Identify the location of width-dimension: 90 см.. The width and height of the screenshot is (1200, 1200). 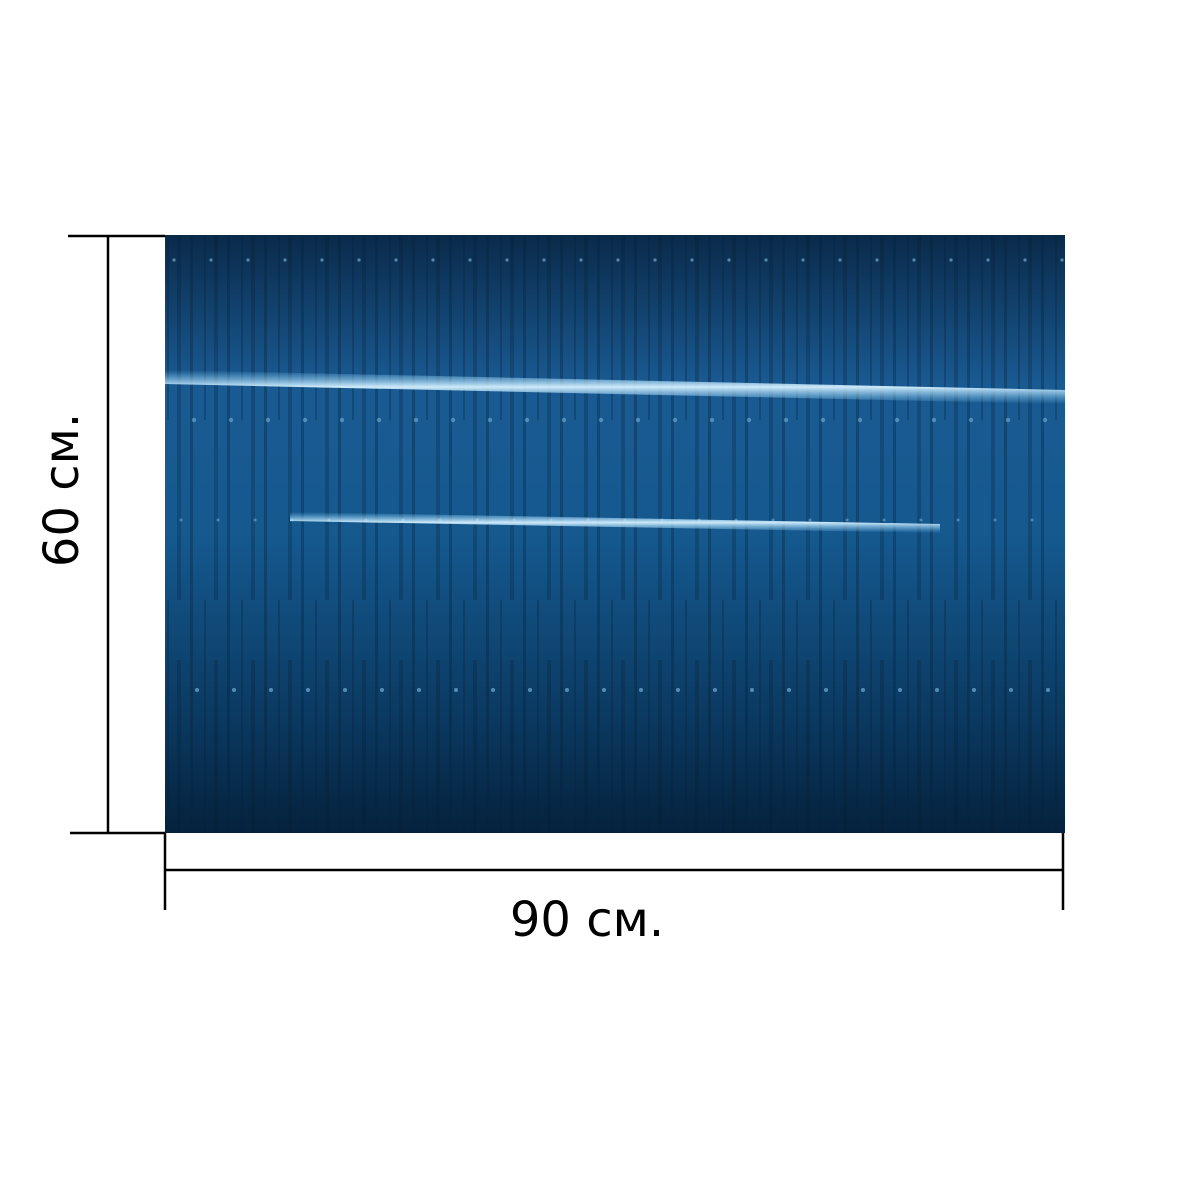
(614, 890).